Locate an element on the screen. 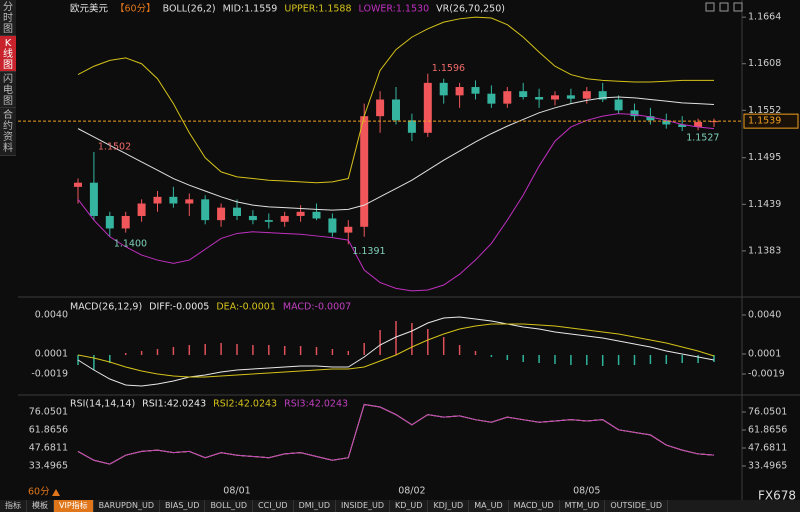 The width and height of the screenshot is (800, 512). period: 【60分】 is located at coordinates (135, 9).